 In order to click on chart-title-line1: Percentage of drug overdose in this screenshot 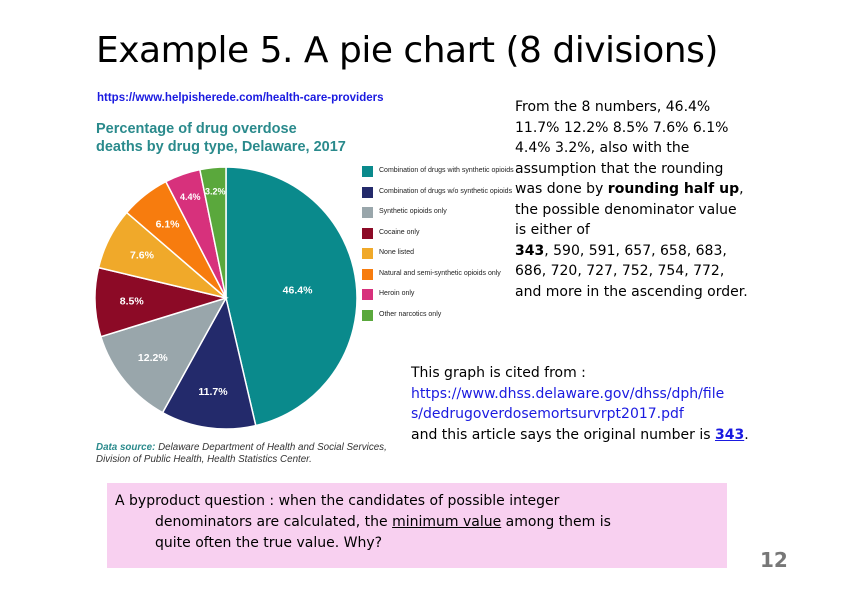, I will do `click(196, 129)`.